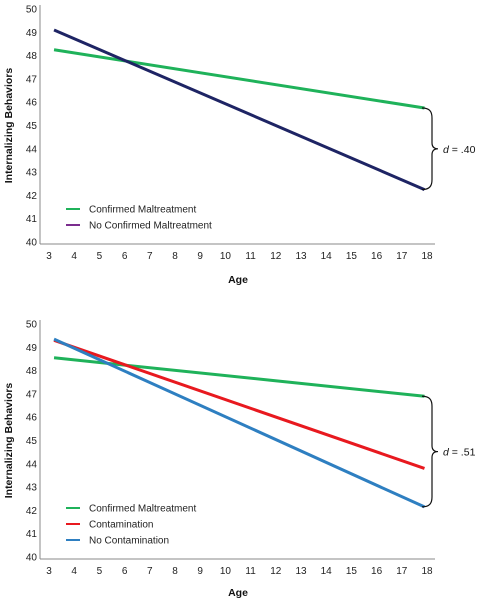  What do you see at coordinates (150, 226) in the screenshot?
I see `legend-label: No Confirmed Maltreatment` at bounding box center [150, 226].